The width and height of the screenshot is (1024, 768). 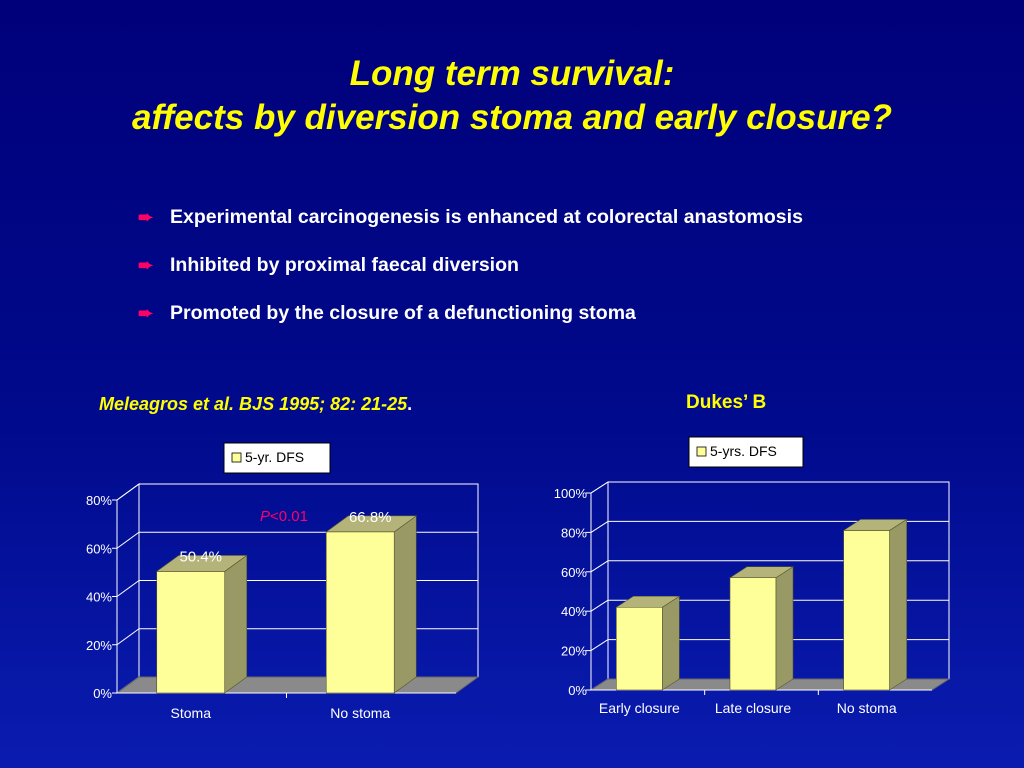 What do you see at coordinates (200, 556) in the screenshot?
I see `data-label: 50.4%` at bounding box center [200, 556].